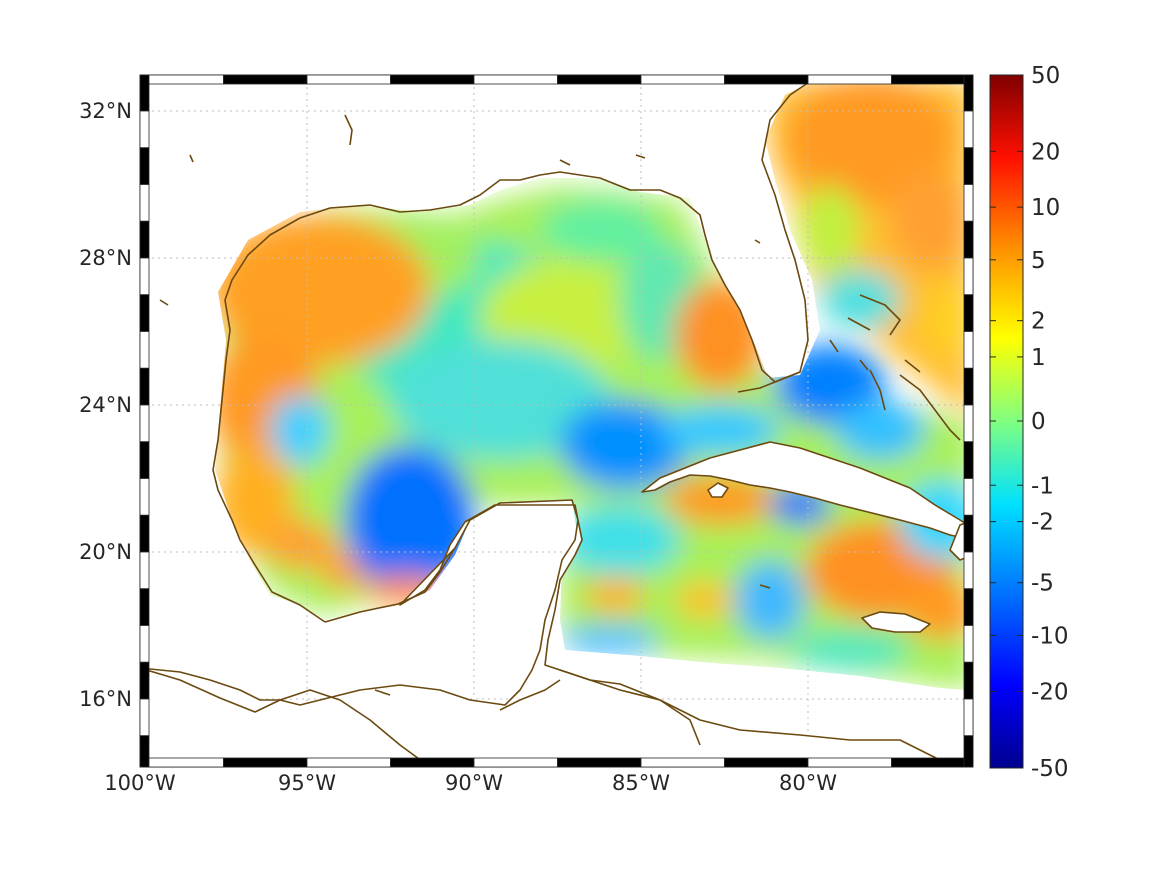  Describe the element at coordinates (1045, 152) in the screenshot. I see `colorbar-tick-label: 20` at that location.